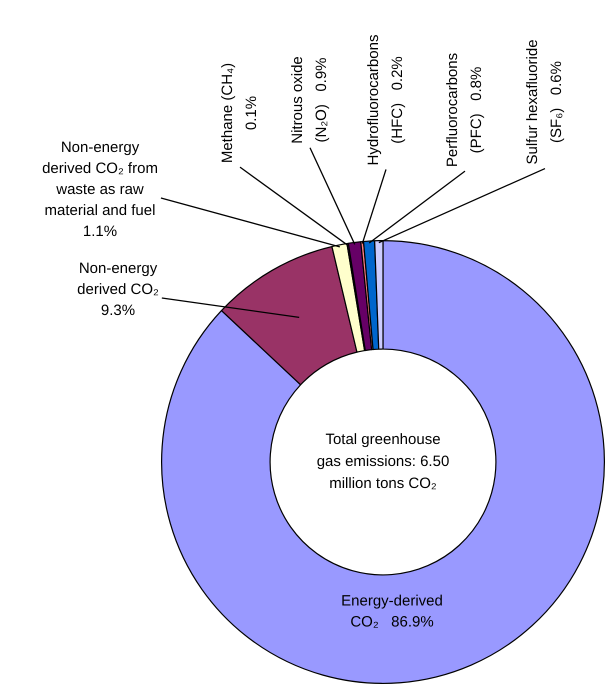  What do you see at coordinates (545, 102) in the screenshot?
I see `slice-label: Sulfur hexafluoride (SF₆) 0.6%` at bounding box center [545, 102].